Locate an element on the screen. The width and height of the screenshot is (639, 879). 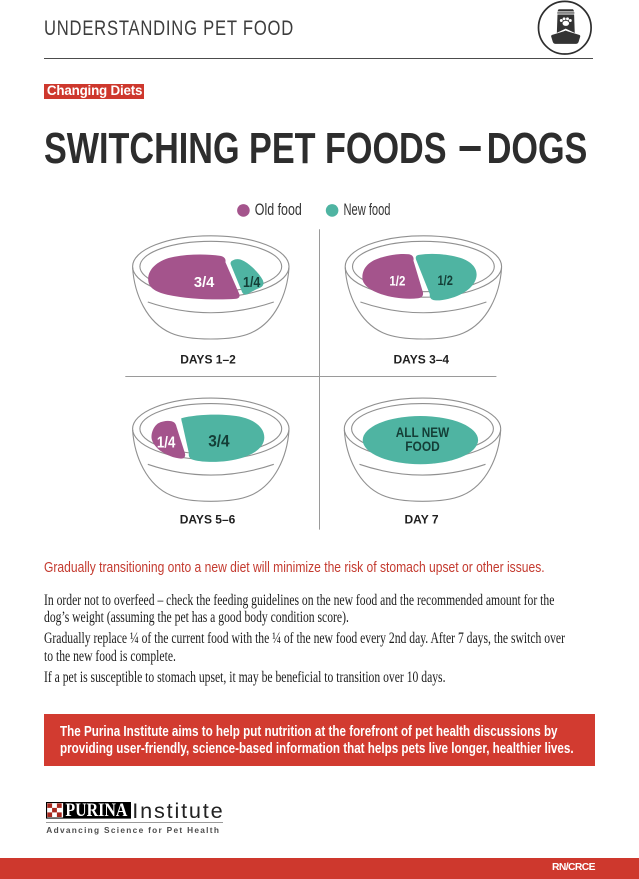
svg-text: ALL NEW is located at coordinates (423, 432).